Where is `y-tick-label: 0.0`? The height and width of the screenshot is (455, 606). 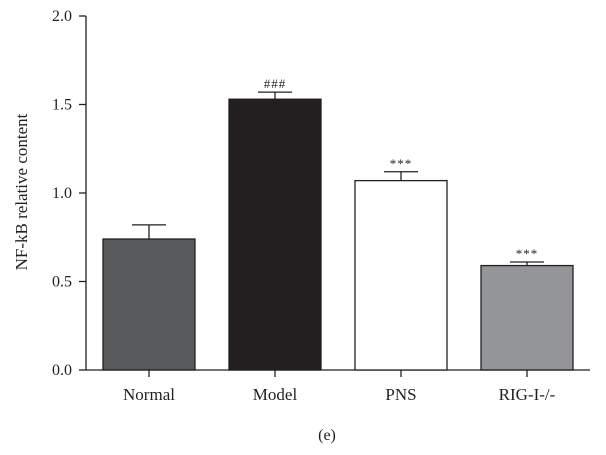
y-tick-label: 0.0 is located at coordinates (62, 370).